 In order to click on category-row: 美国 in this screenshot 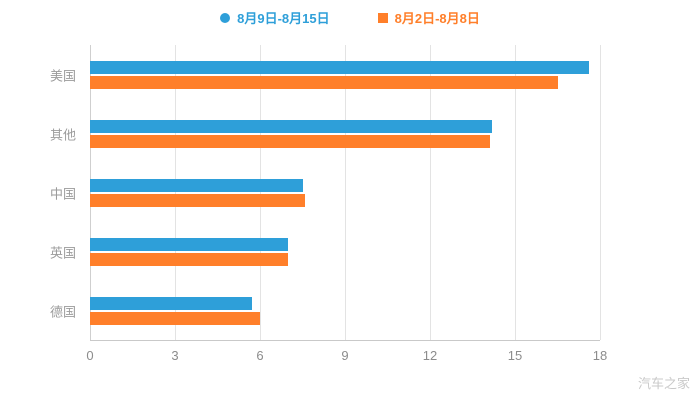, I will do `click(325, 74)`.